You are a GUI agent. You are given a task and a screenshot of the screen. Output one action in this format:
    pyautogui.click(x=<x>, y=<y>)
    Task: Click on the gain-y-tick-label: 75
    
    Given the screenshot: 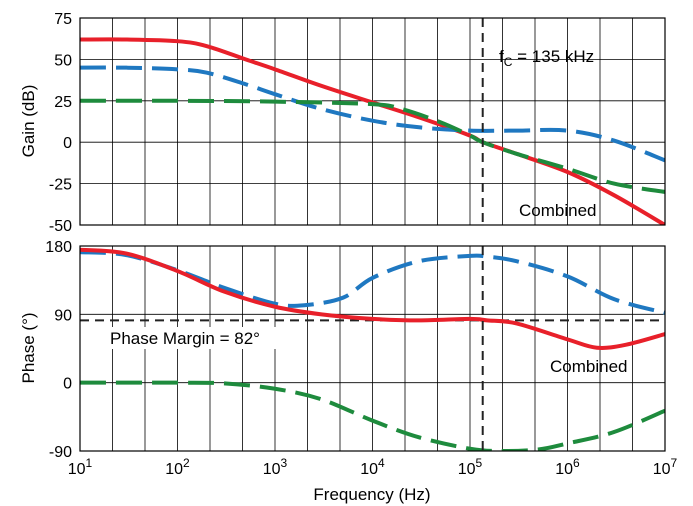 What is the action you would take?
    pyautogui.click(x=63, y=19)
    